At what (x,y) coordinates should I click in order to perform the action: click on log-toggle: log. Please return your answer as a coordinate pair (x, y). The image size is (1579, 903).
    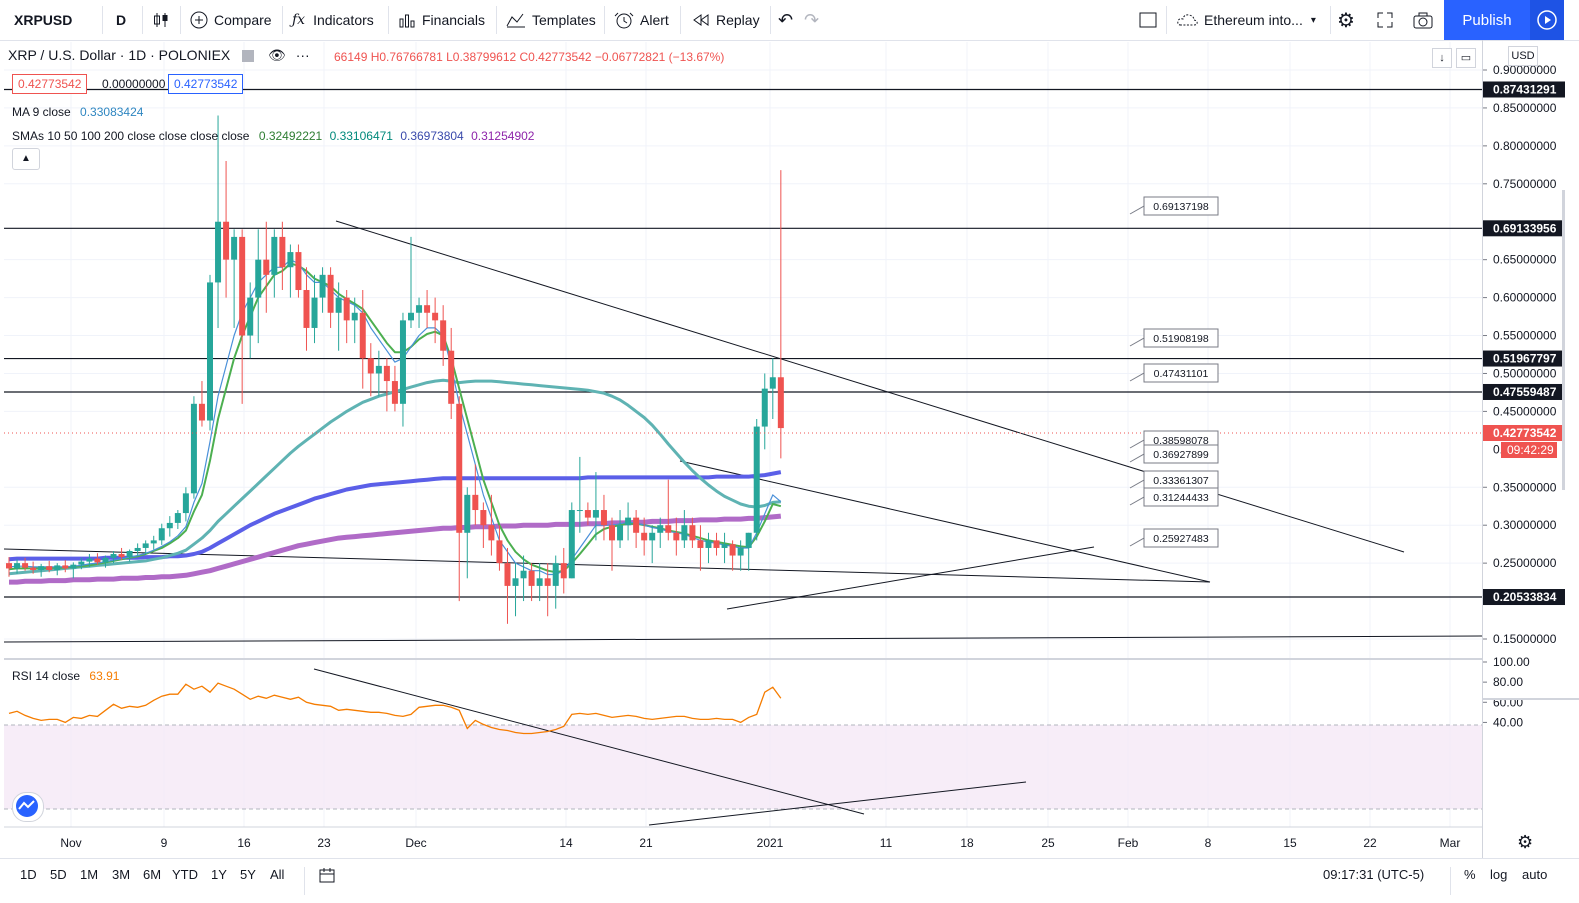
    Looking at the image, I should click on (1499, 874).